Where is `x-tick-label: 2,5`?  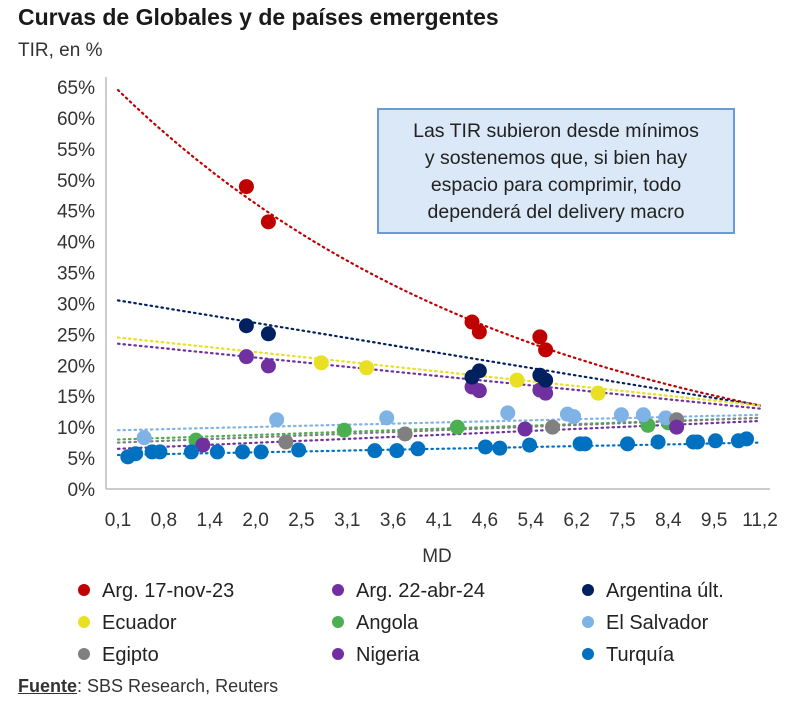 x-tick-label: 2,5 is located at coordinates (301, 520).